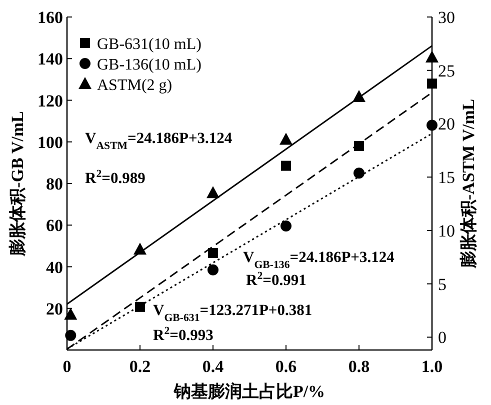  Describe the element at coordinates (54, 226) in the screenshot. I see `y-tick-label: 60` at that location.